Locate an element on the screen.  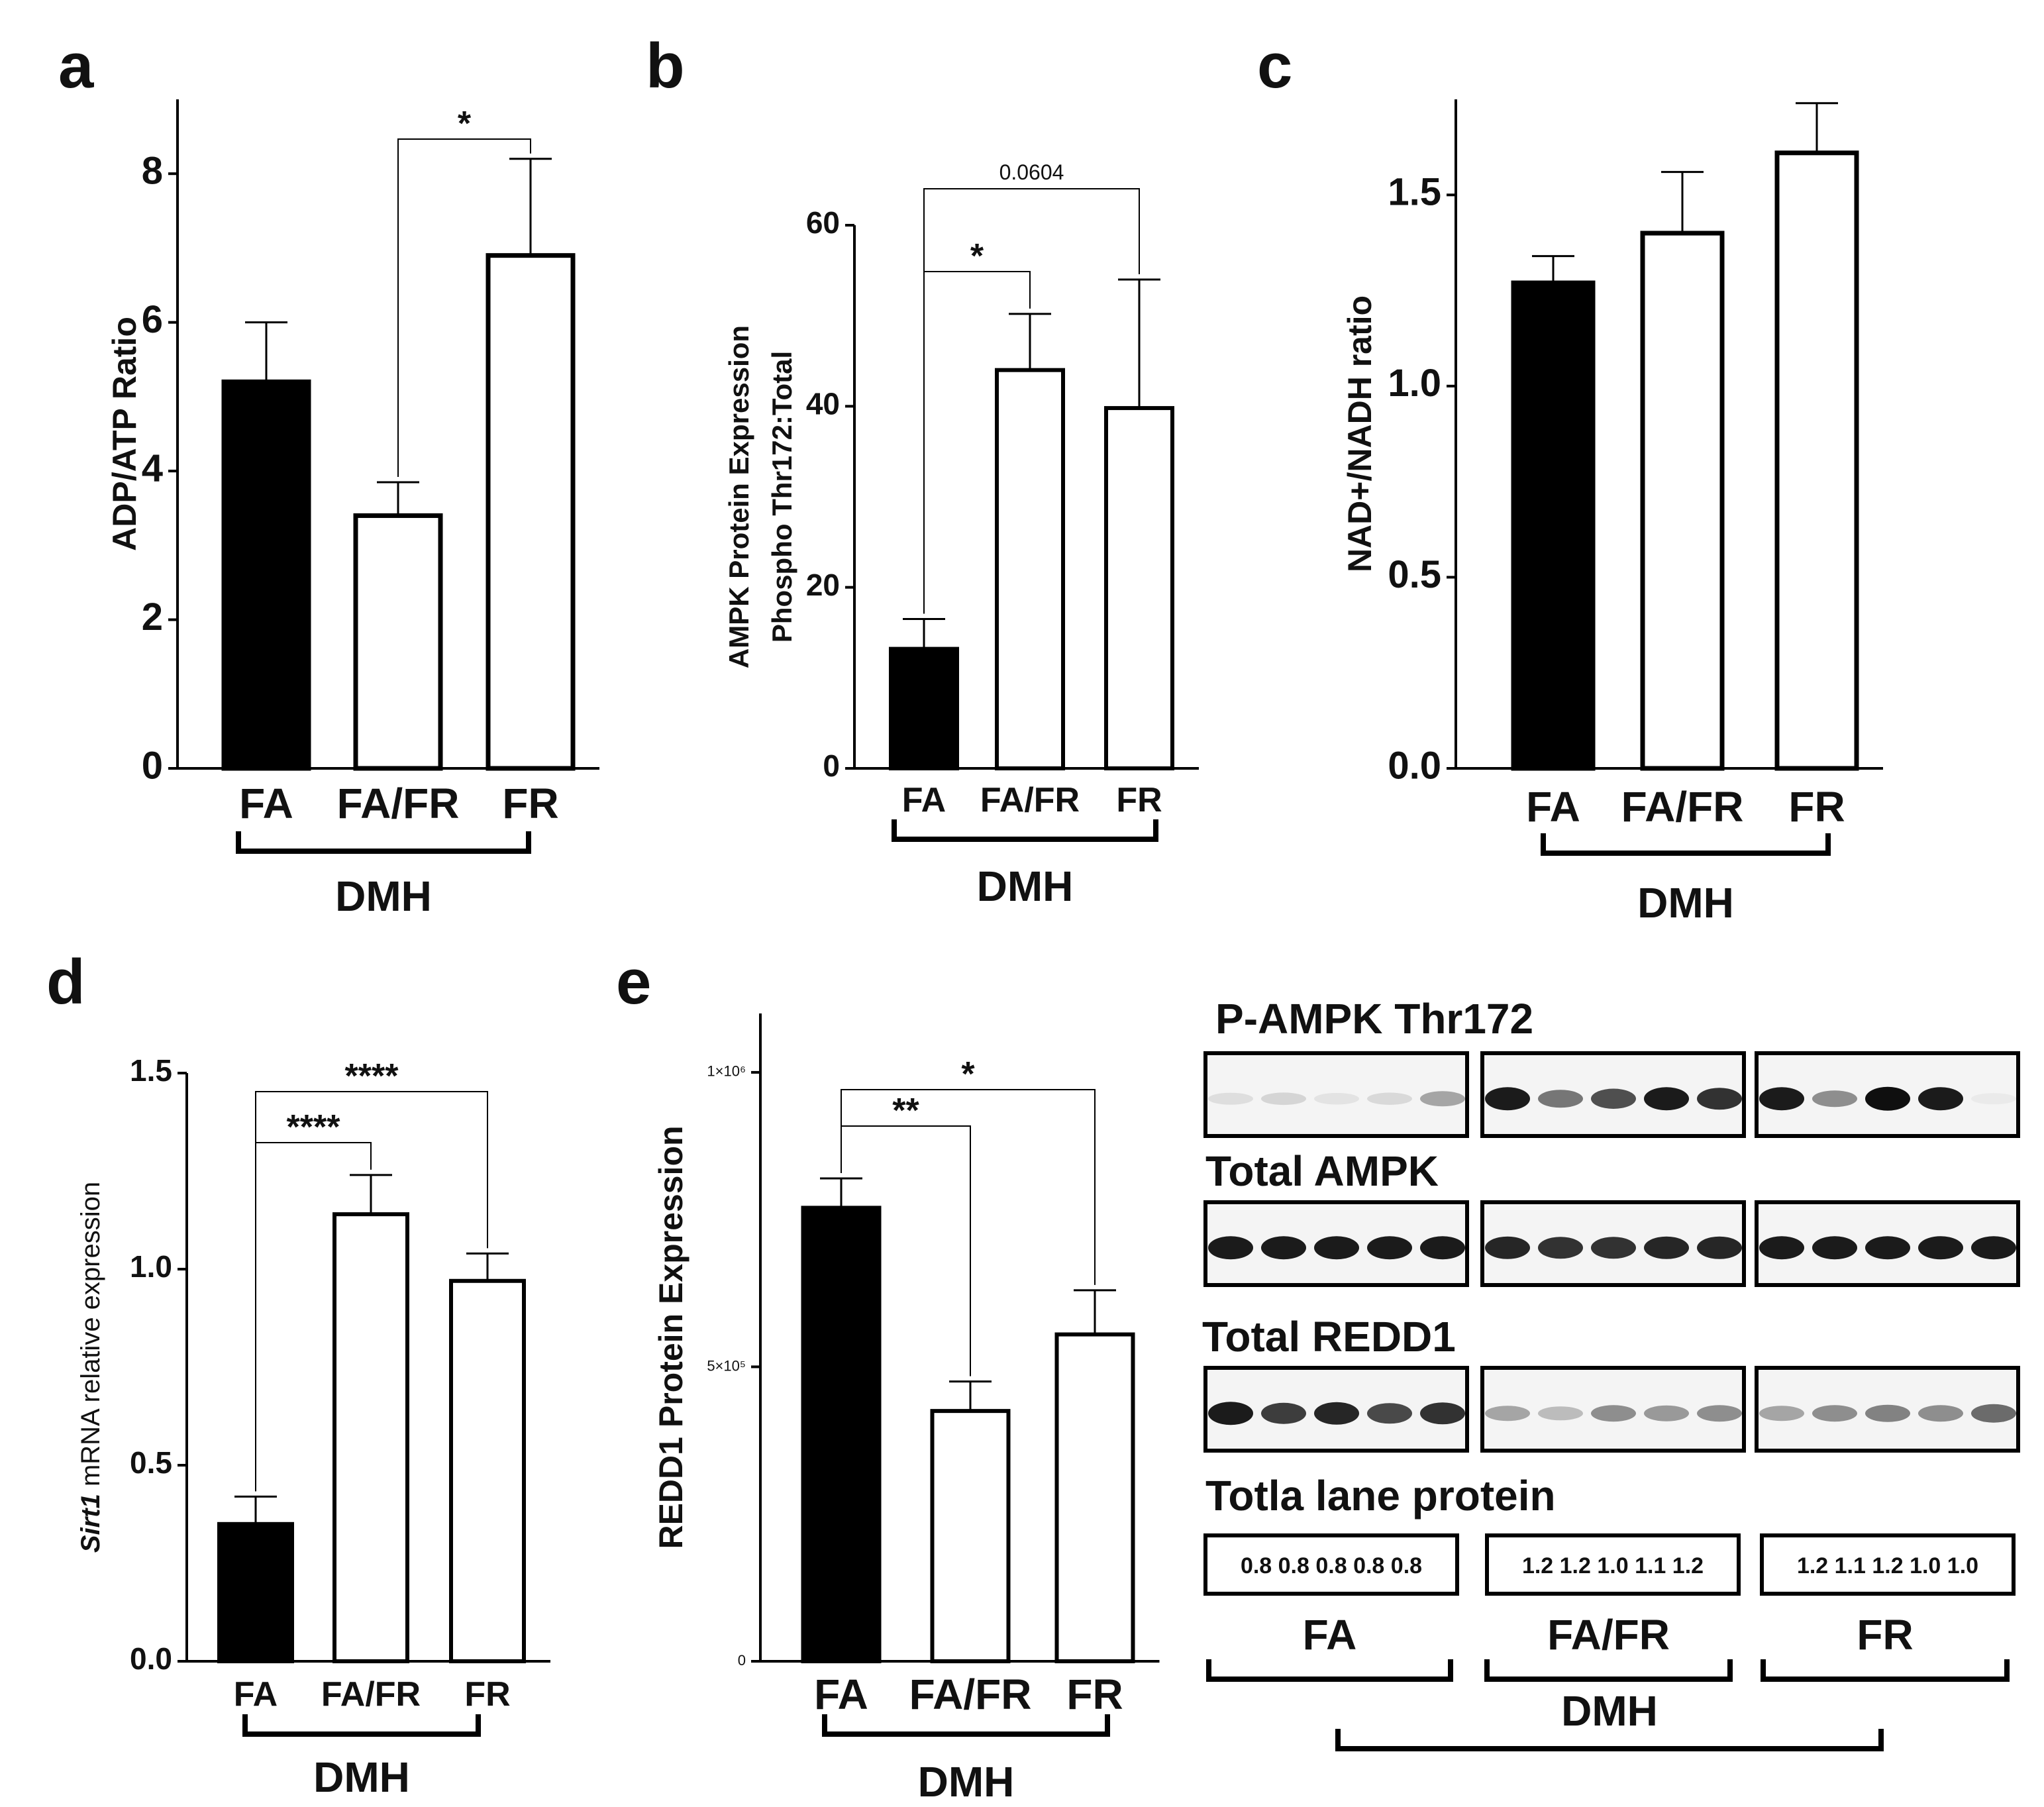
y-tick-label: 5×10⁵ is located at coordinates (726, 1365).